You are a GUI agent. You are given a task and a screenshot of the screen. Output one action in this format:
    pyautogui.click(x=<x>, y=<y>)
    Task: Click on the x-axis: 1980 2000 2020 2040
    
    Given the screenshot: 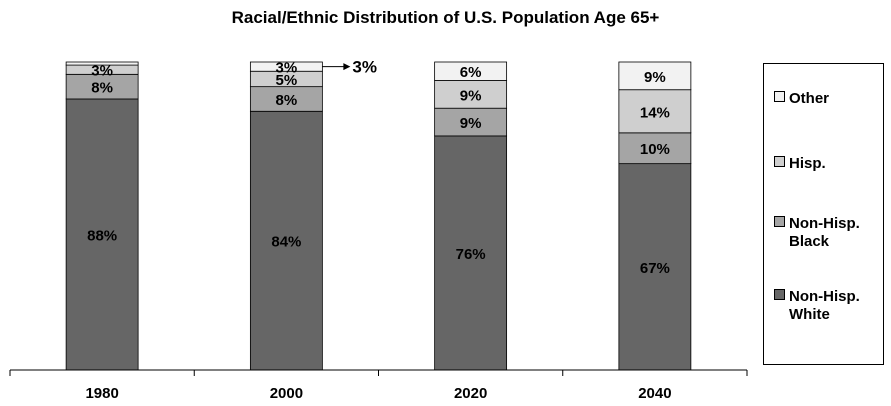 What is the action you would take?
    pyautogui.click(x=378, y=385)
    